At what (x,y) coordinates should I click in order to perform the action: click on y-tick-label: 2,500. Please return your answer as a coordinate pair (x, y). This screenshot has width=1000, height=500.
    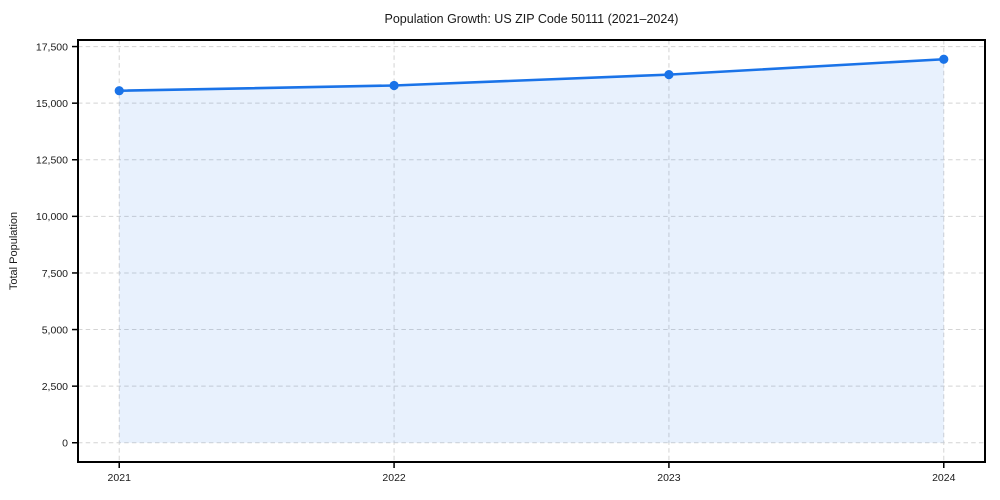
    Looking at the image, I should click on (55, 387).